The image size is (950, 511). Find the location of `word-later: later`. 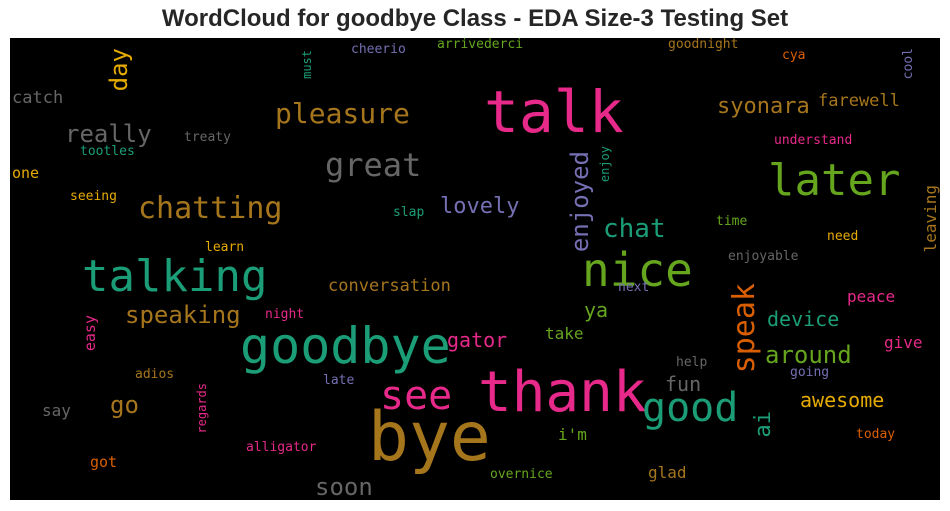

word-later: later is located at coordinates (834, 180).